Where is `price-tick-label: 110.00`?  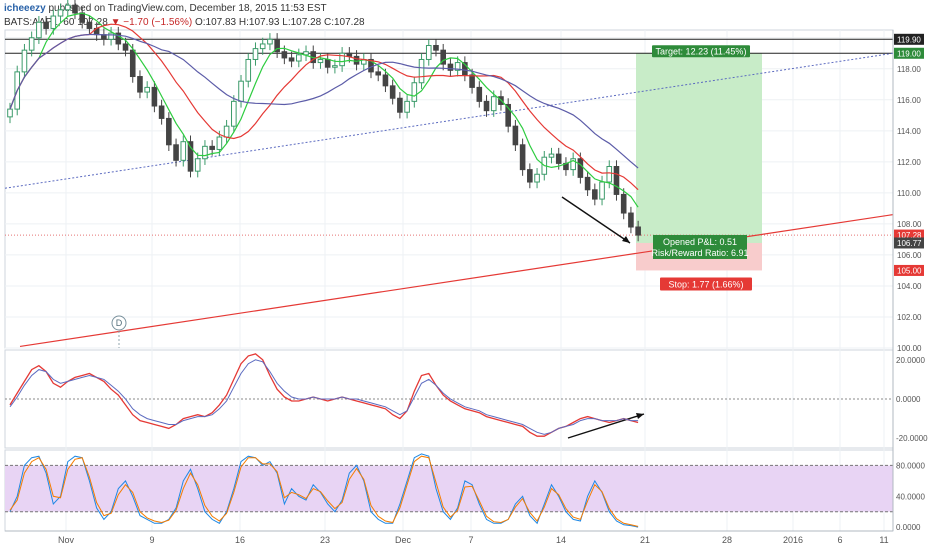 price-tick-label: 110.00 is located at coordinates (909, 193).